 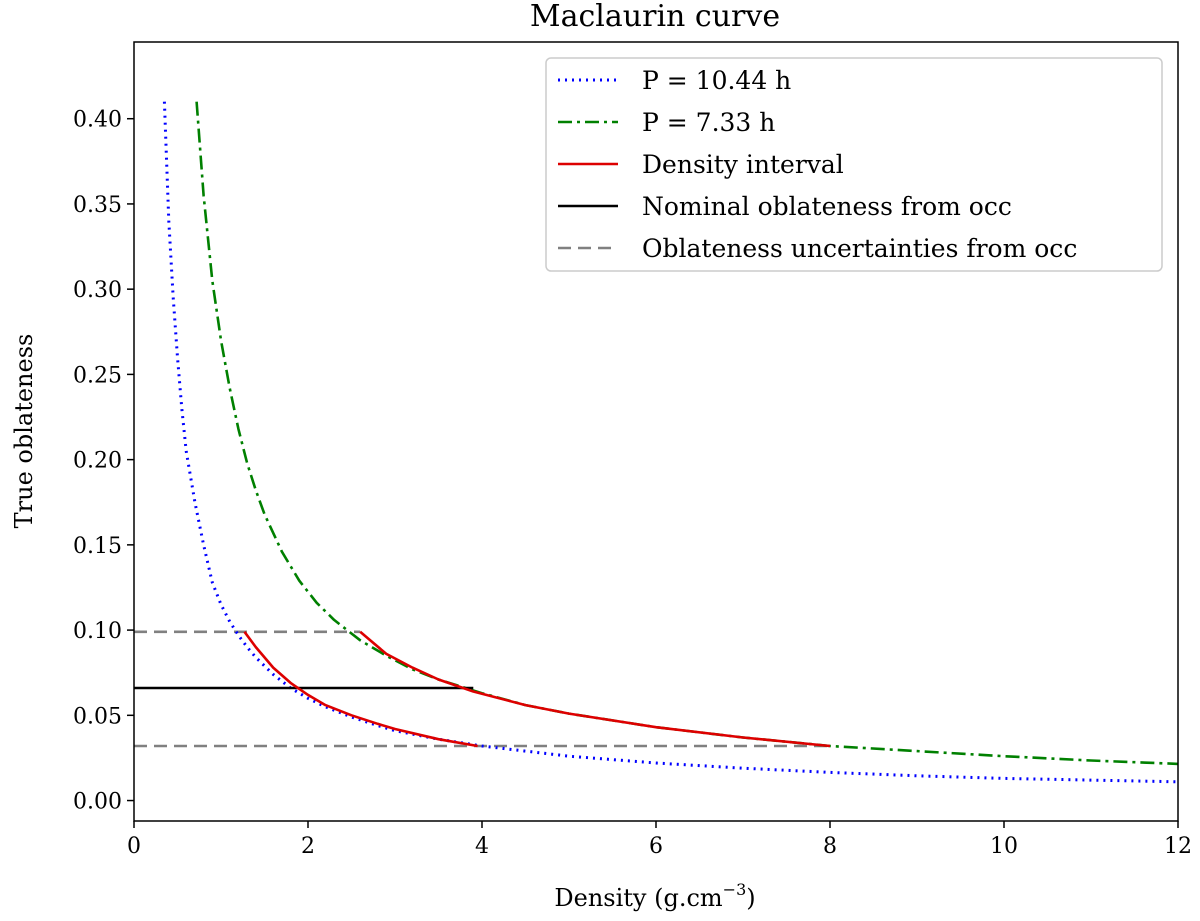 What do you see at coordinates (97, 375) in the screenshot?
I see `y-tick-label: 0.25` at bounding box center [97, 375].